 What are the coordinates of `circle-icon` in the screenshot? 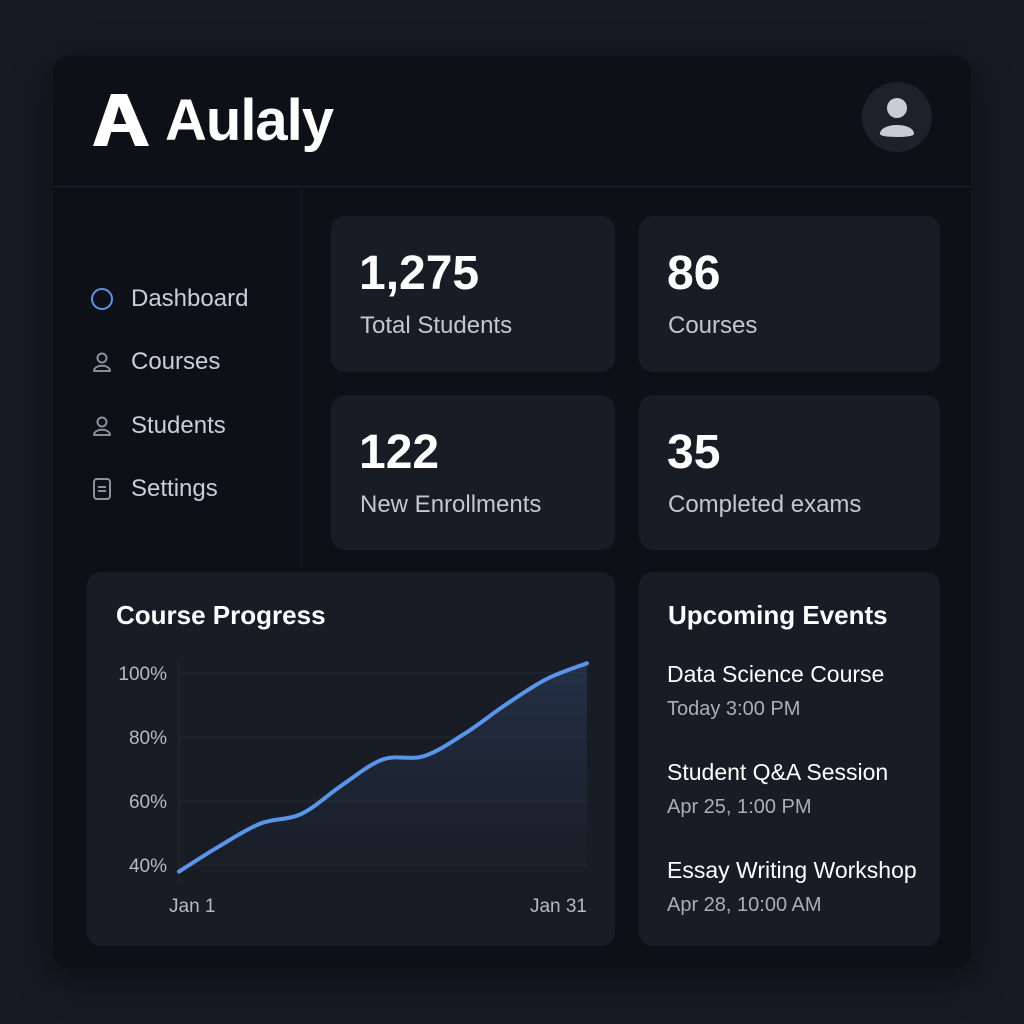 It's located at (102, 299).